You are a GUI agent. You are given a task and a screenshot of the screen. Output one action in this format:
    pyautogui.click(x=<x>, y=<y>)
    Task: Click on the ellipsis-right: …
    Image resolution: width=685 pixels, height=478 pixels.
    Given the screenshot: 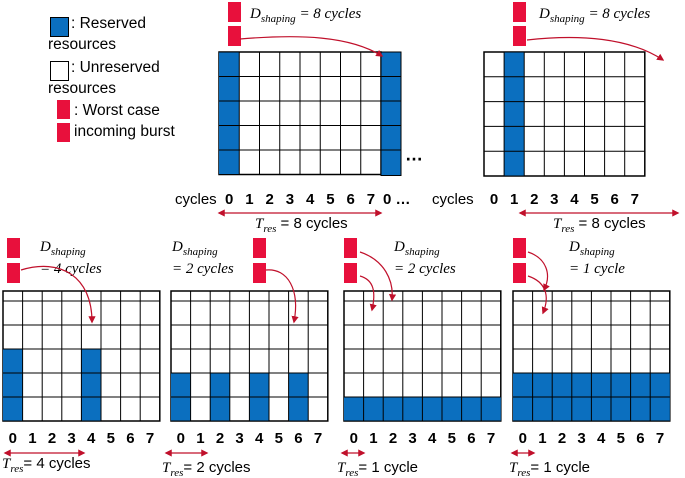 What is the action you would take?
    pyautogui.click(x=414, y=155)
    